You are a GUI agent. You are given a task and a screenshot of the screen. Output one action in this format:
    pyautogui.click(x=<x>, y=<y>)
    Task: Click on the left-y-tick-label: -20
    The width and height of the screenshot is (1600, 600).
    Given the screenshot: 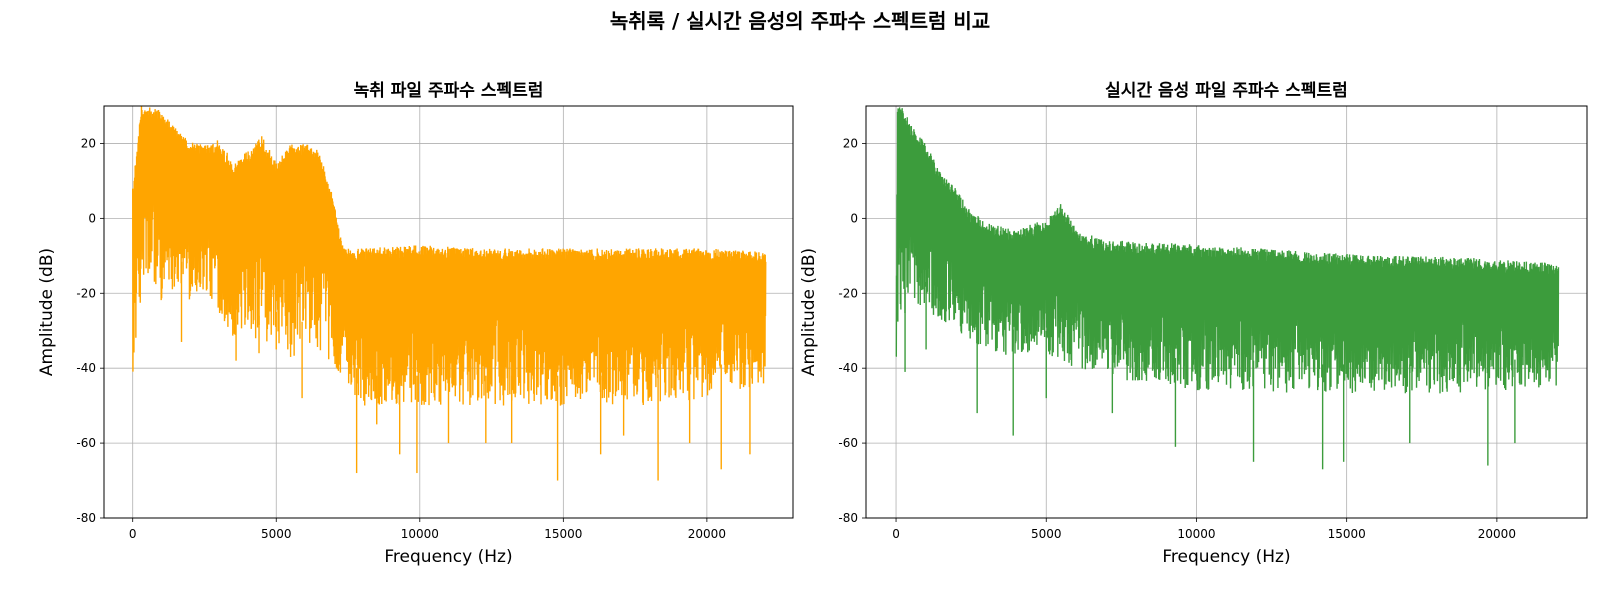 What is the action you would take?
    pyautogui.click(x=86, y=293)
    